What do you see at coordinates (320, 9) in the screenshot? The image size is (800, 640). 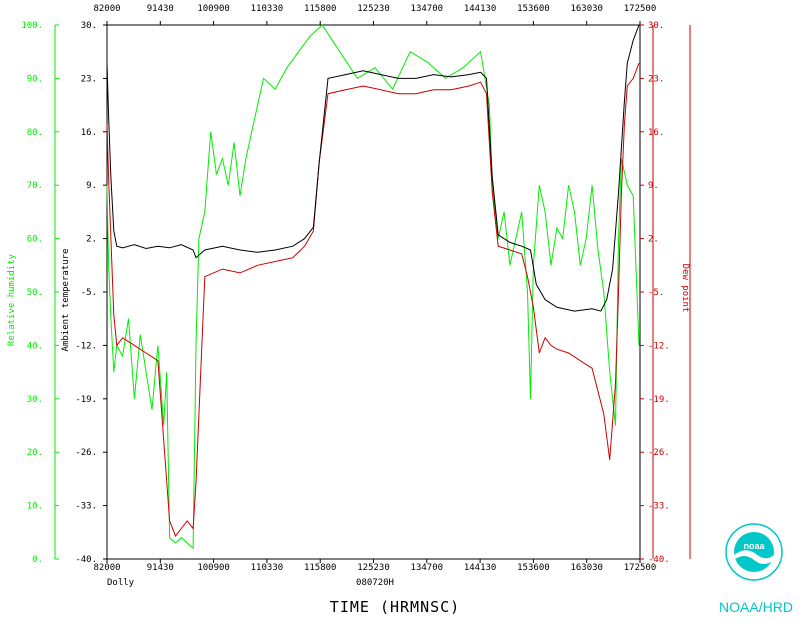 I see `x-tick-label-top: 115800` at bounding box center [320, 9].